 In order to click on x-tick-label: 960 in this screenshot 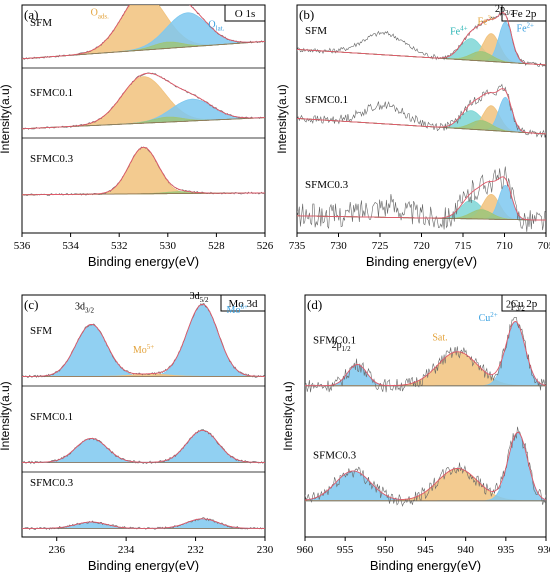, I will do `click(305, 550)`.